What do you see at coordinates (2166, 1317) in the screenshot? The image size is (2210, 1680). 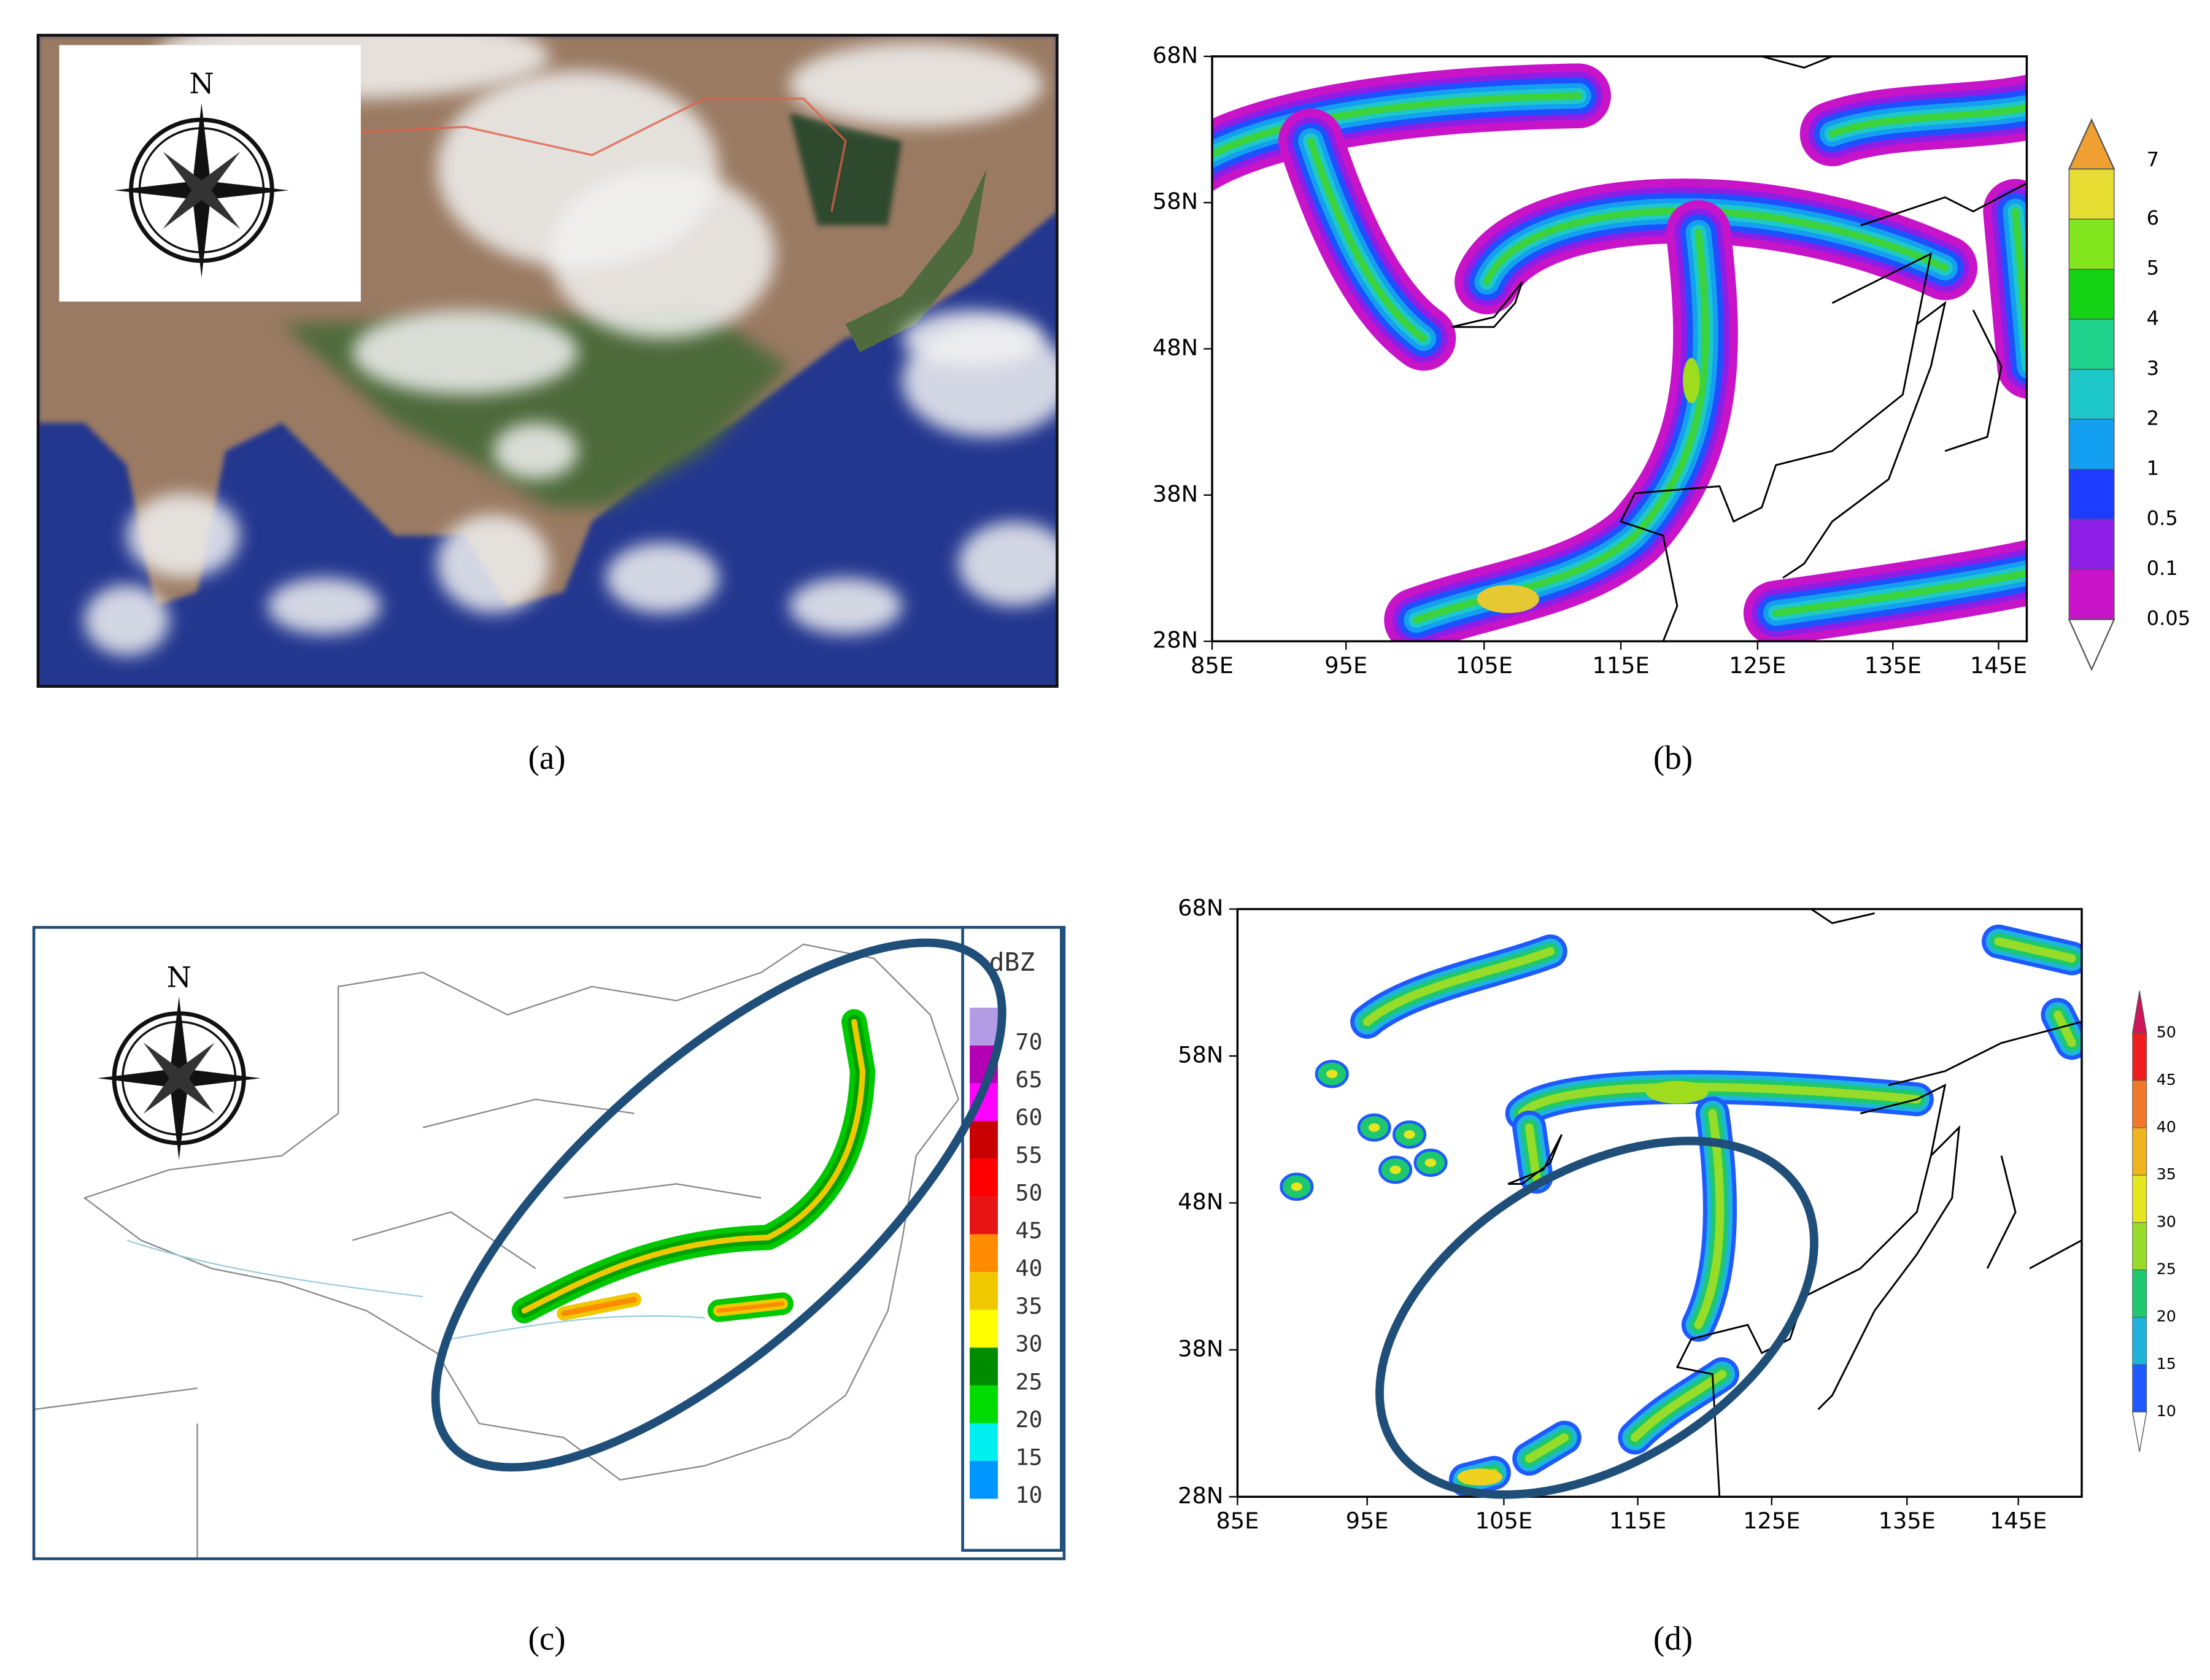 I see `colorbar-label: 20` at bounding box center [2166, 1317].